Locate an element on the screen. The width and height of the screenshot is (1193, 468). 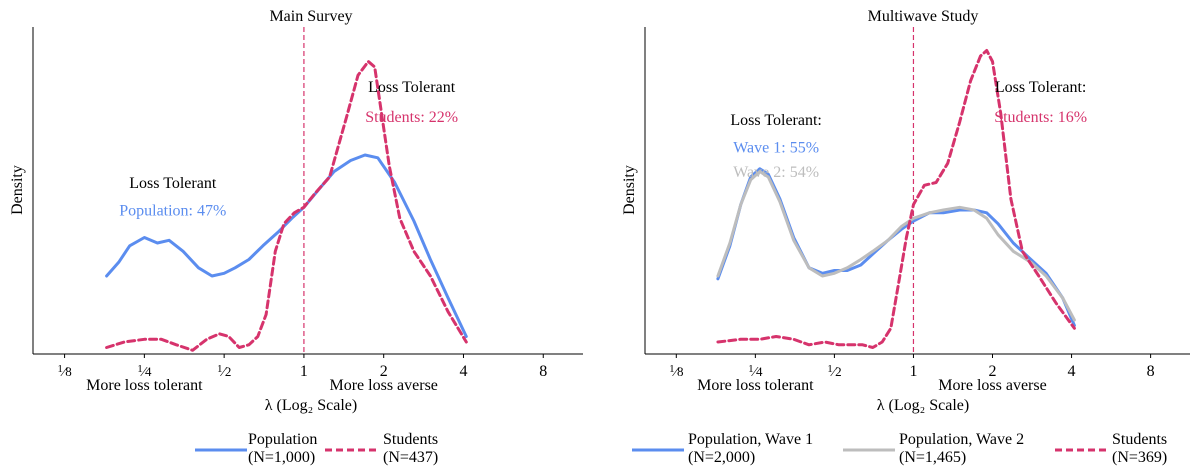
annotation-5: Students: 16% is located at coordinates (1040, 117).